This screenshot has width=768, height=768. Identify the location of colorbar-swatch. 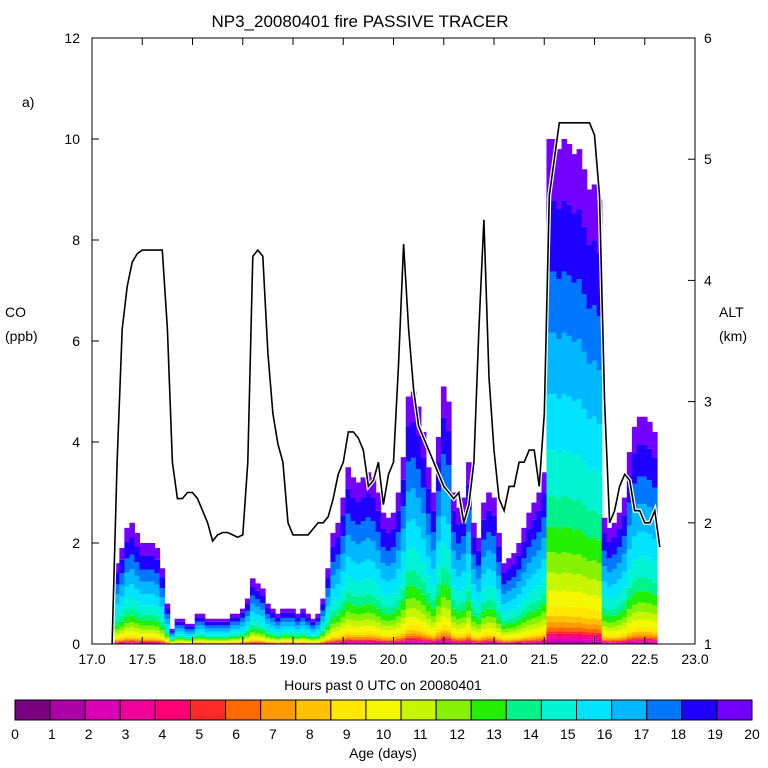
(67, 710).